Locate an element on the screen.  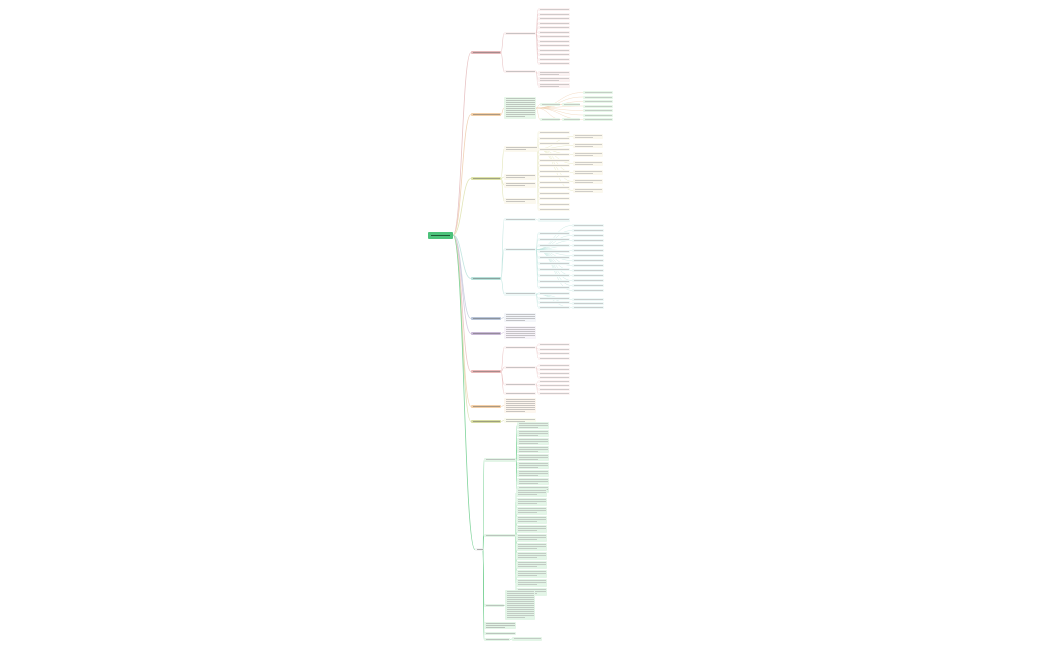
root-node is located at coordinates (440, 235).